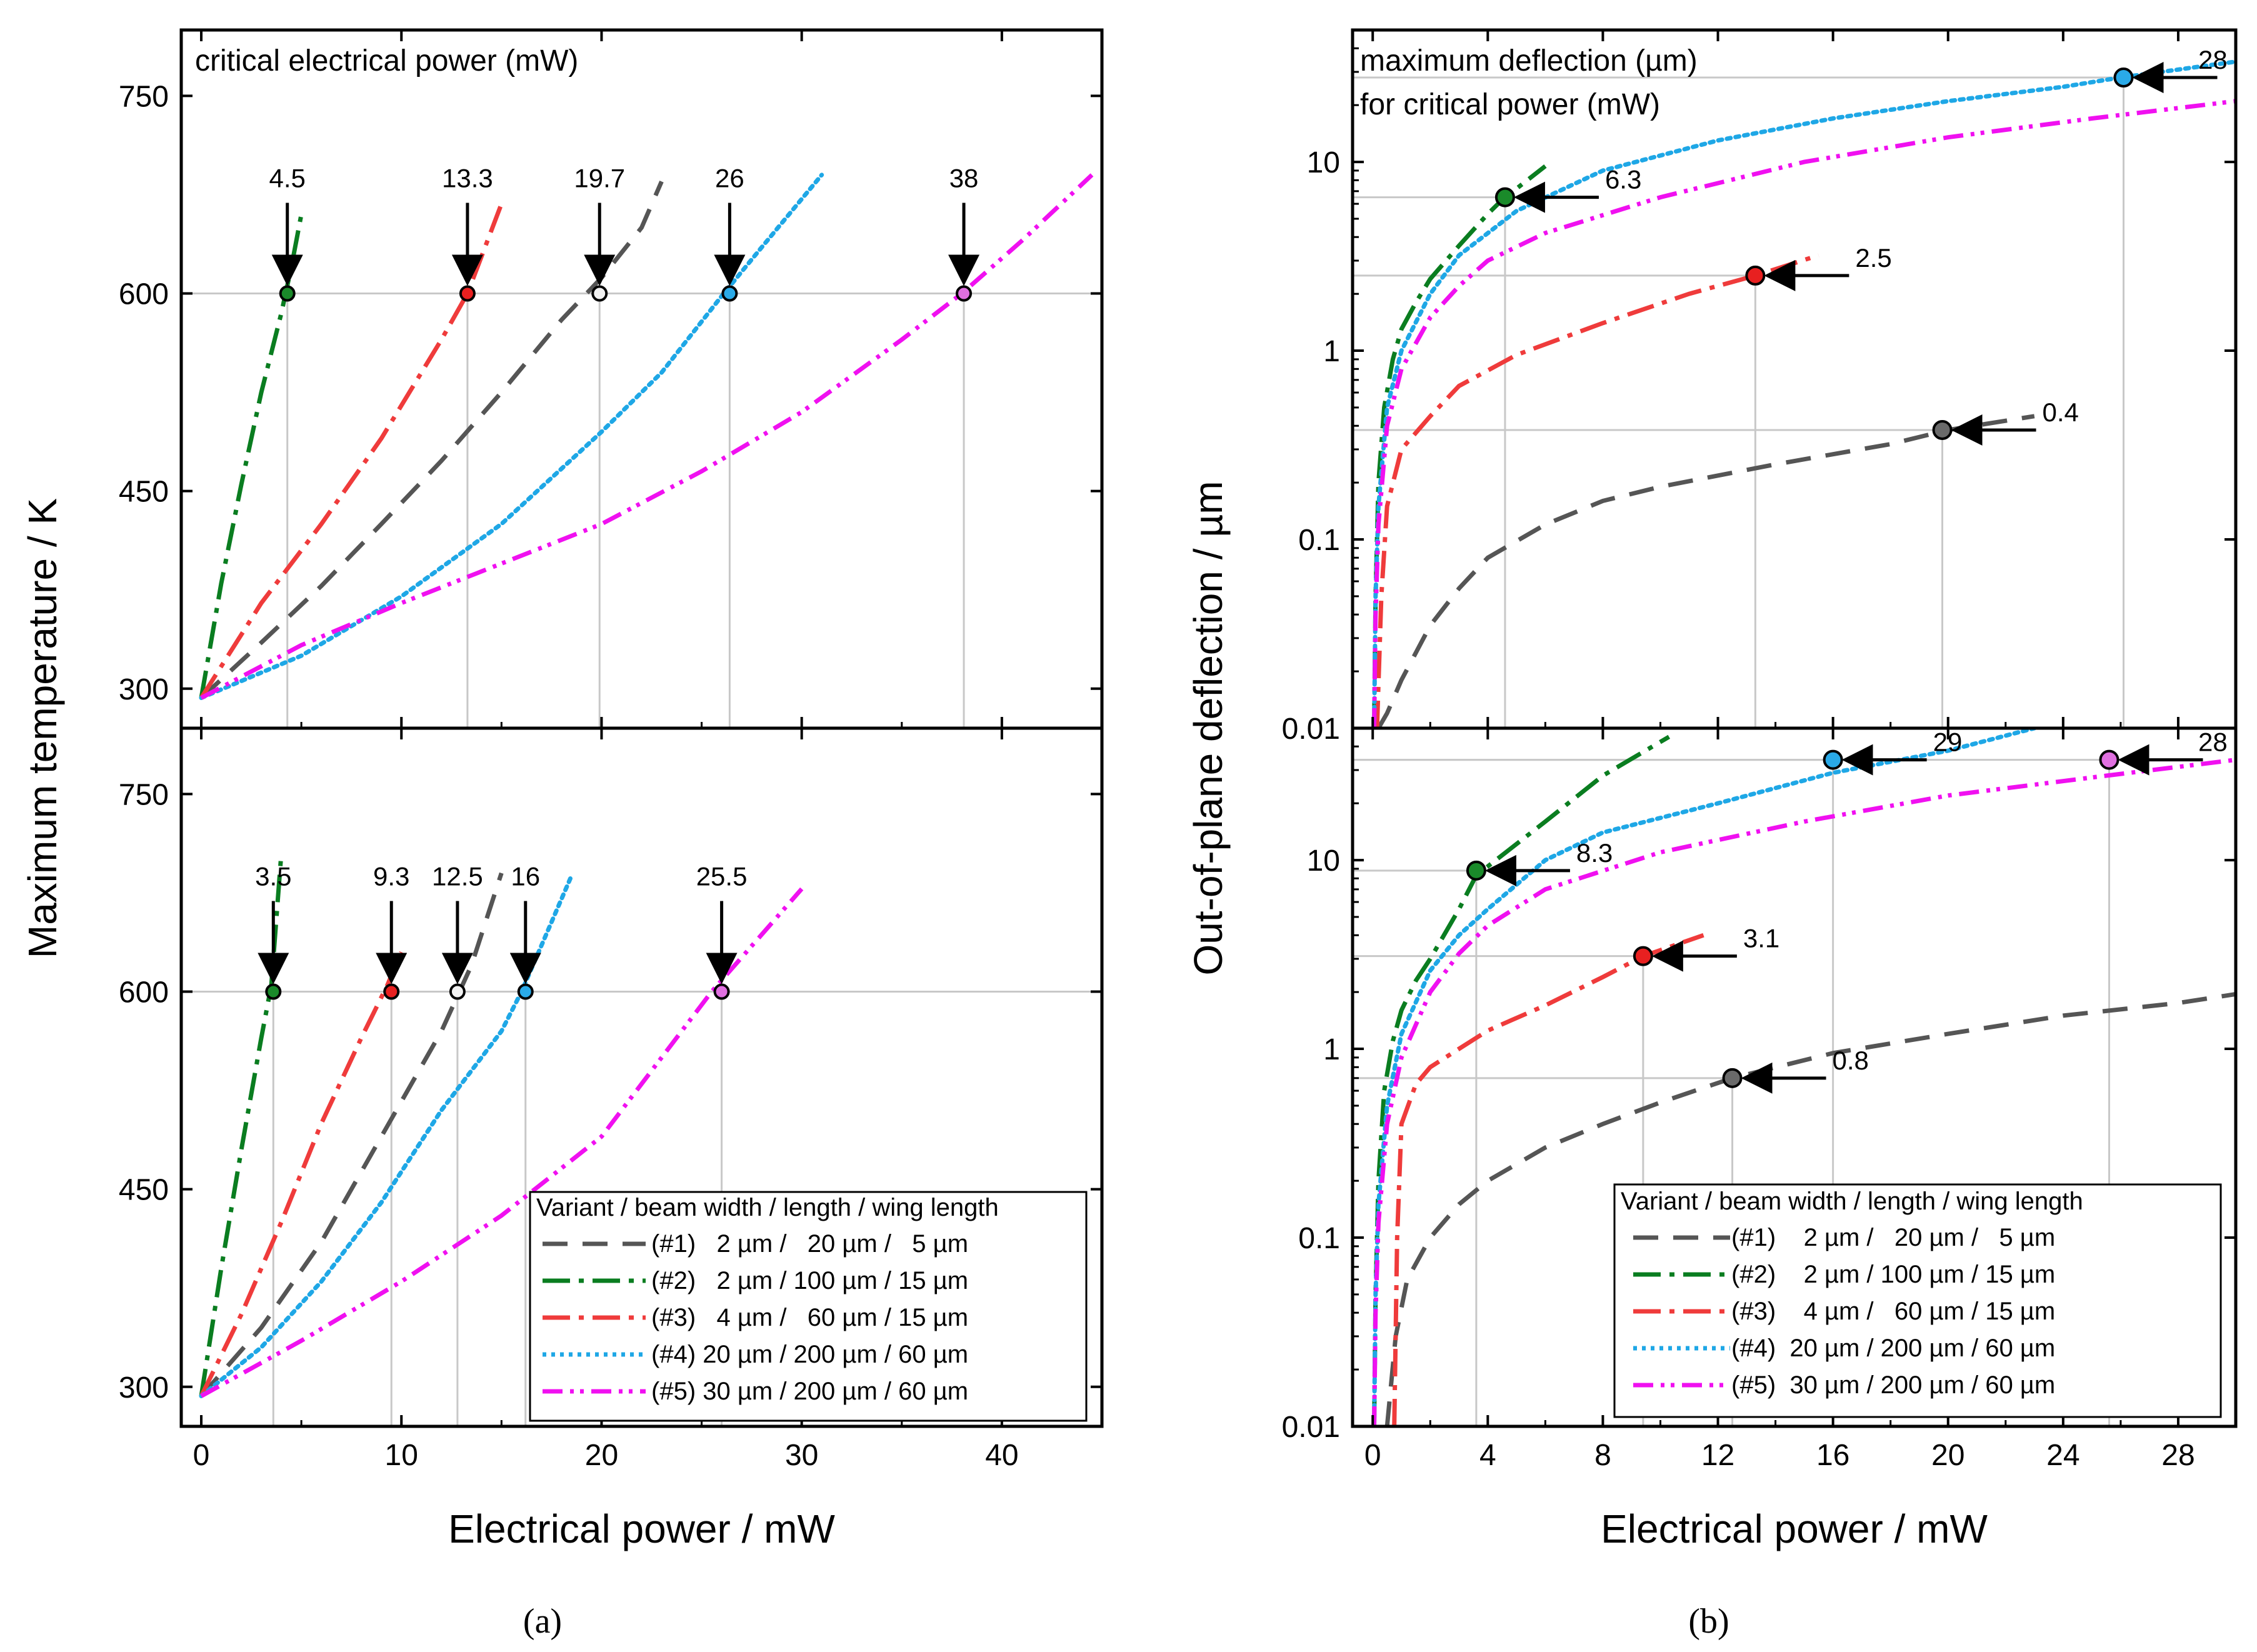  What do you see at coordinates (1529, 61) in the screenshot?
I see `plot-title: maximum deflection (µm)` at bounding box center [1529, 61].